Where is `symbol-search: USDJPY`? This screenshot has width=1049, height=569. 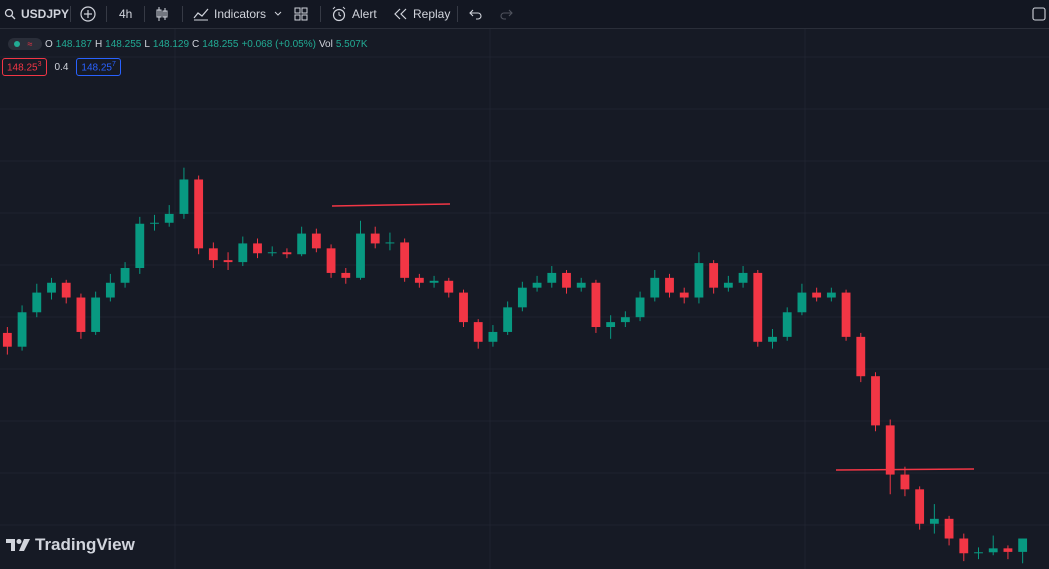
symbol-search: USDJPY is located at coordinates (36, 14).